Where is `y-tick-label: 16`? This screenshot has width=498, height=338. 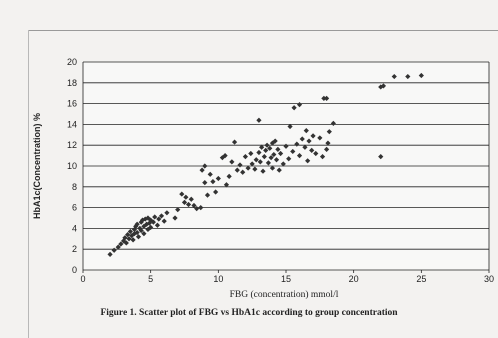
y-tick-label: 16 is located at coordinates (72, 104).